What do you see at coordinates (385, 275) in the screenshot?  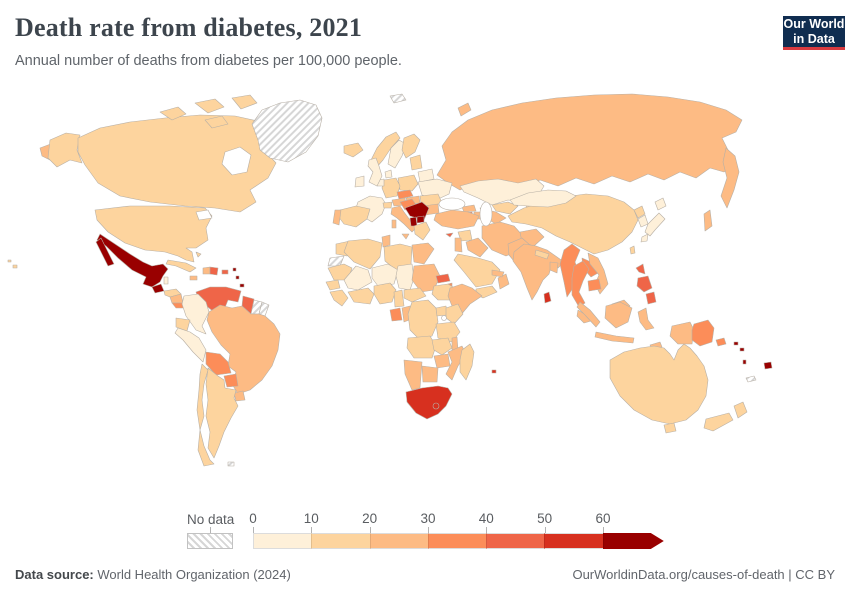 I see `country-niger` at bounding box center [385, 275].